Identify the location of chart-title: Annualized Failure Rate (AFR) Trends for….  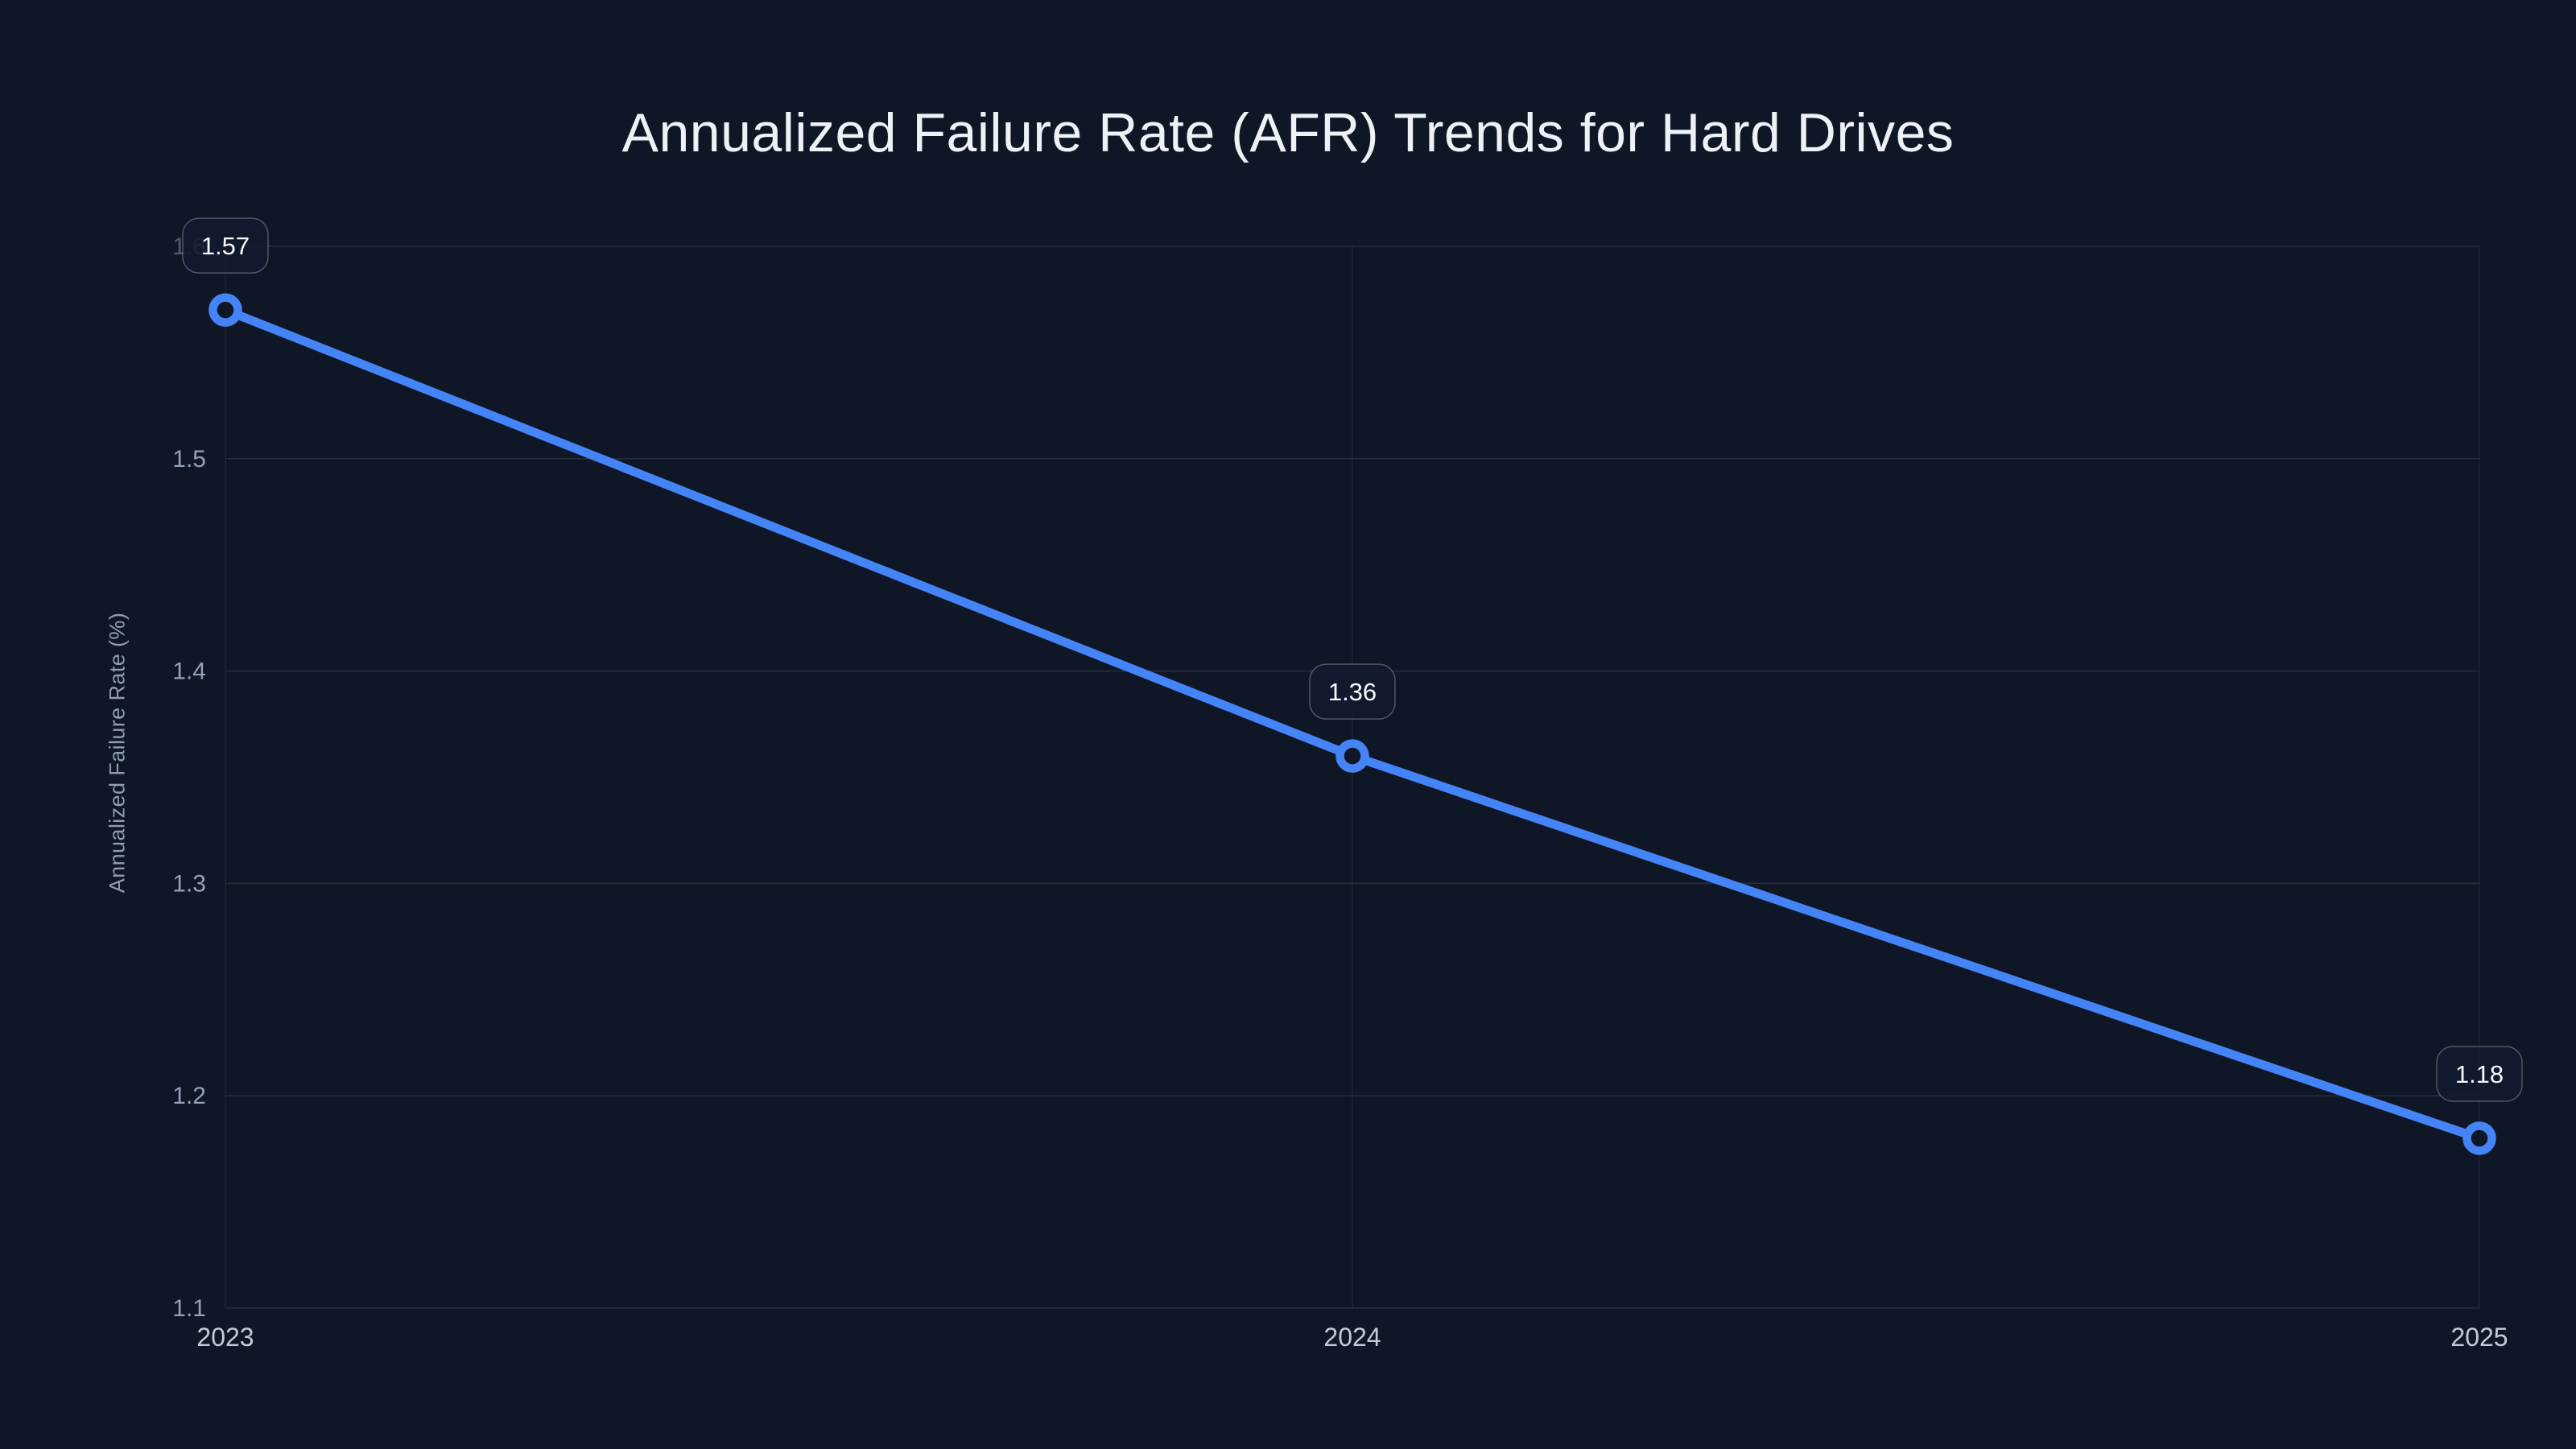
(1288, 132).